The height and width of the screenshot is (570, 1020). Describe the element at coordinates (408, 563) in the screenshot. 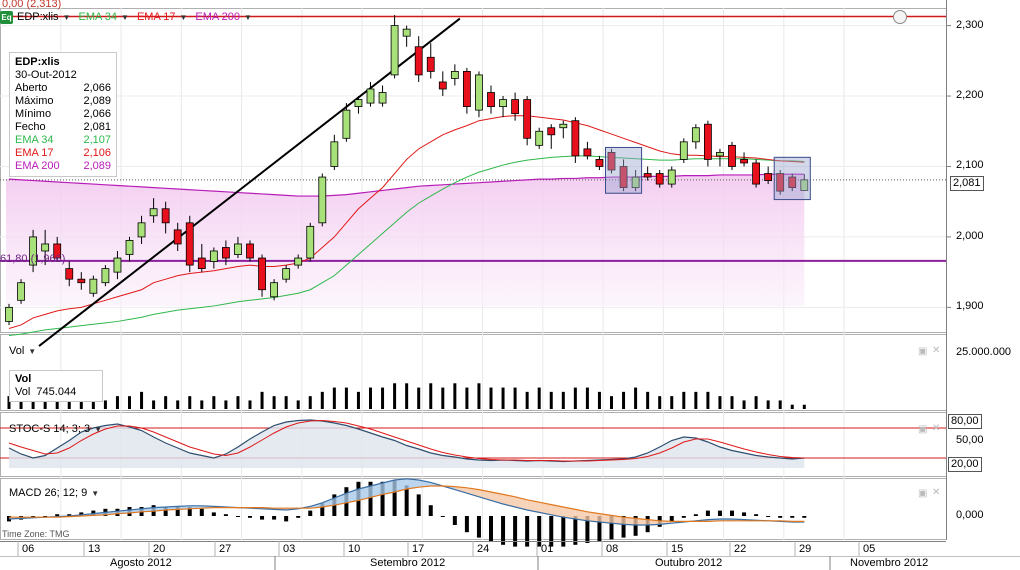

I see `month-label: Setembro 2012` at that location.